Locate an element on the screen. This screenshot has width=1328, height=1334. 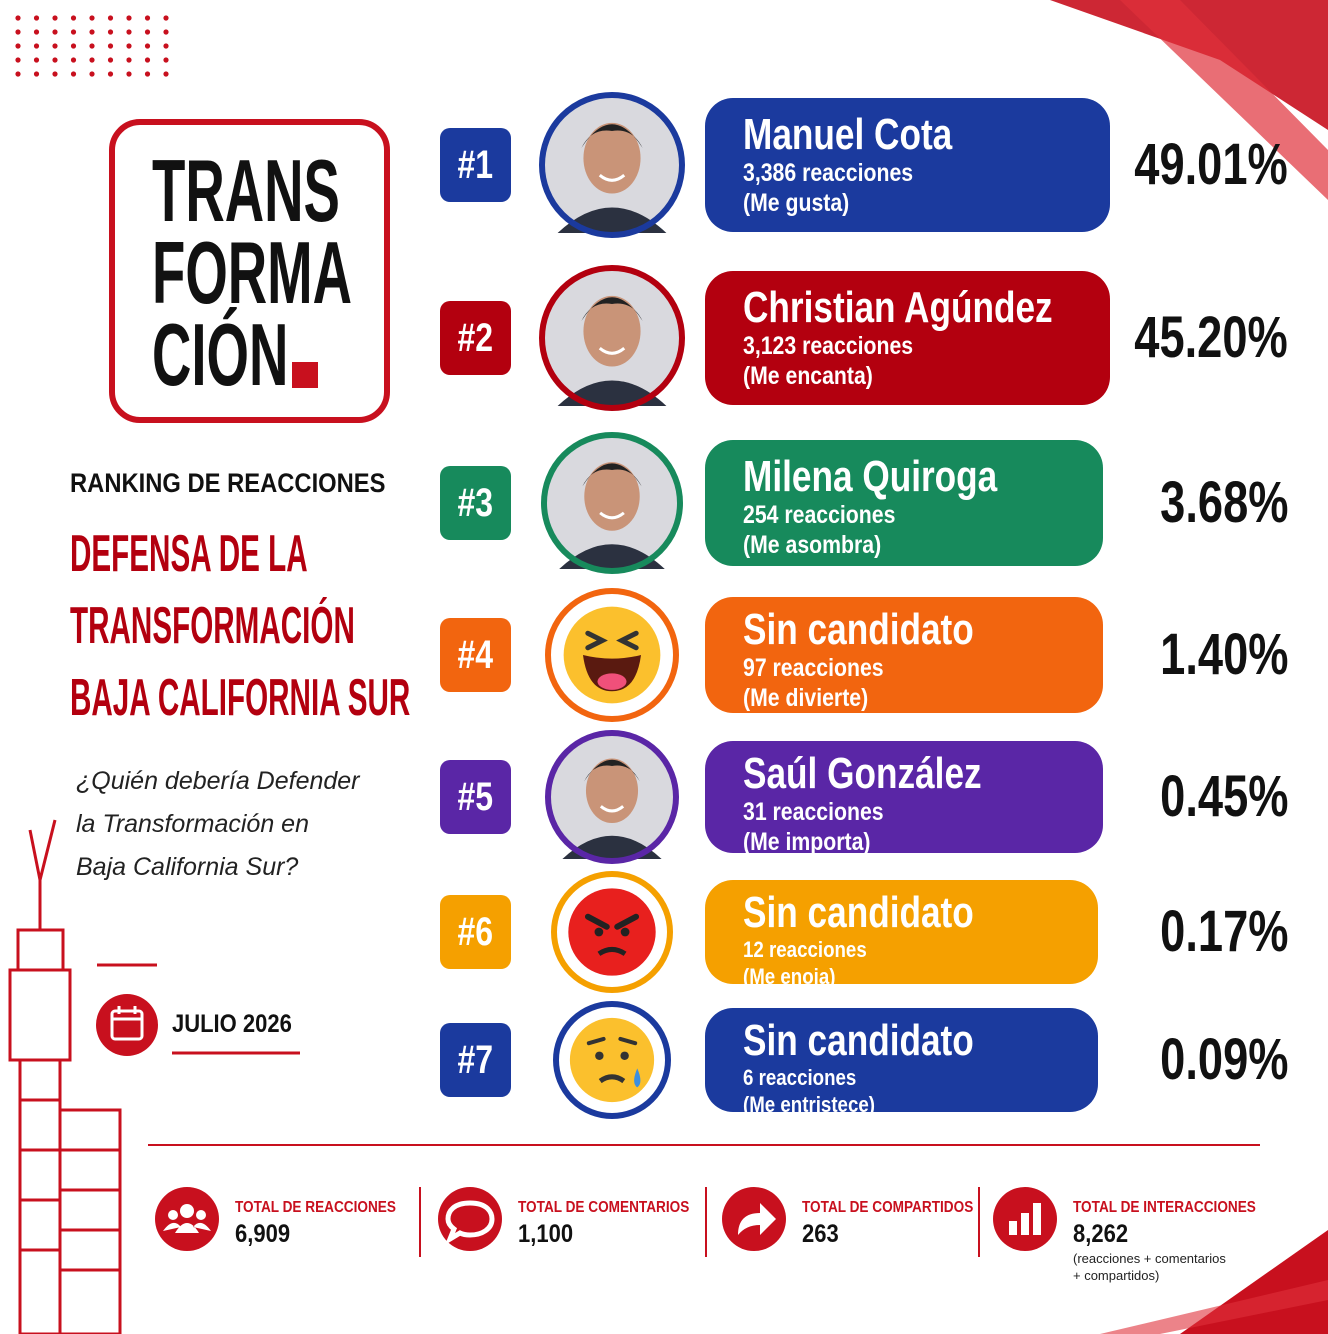
total-value-text: 6,909 is located at coordinates (263, 1234).